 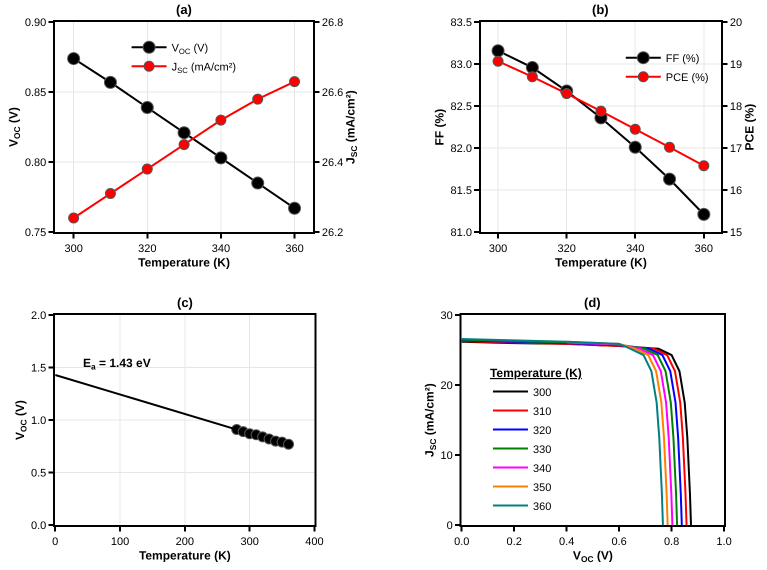 I want to click on chart-title: (a), so click(x=184, y=9).